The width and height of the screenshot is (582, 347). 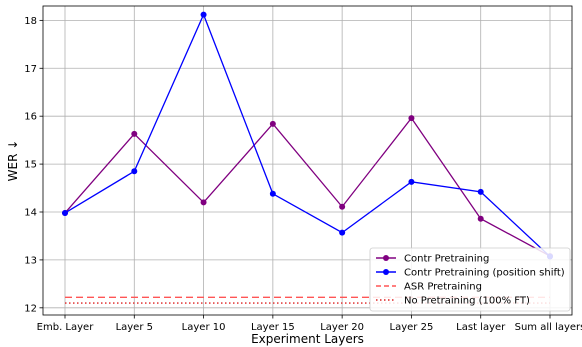 I want to click on legend-label: No Pretraining (100% FT), so click(x=467, y=301).